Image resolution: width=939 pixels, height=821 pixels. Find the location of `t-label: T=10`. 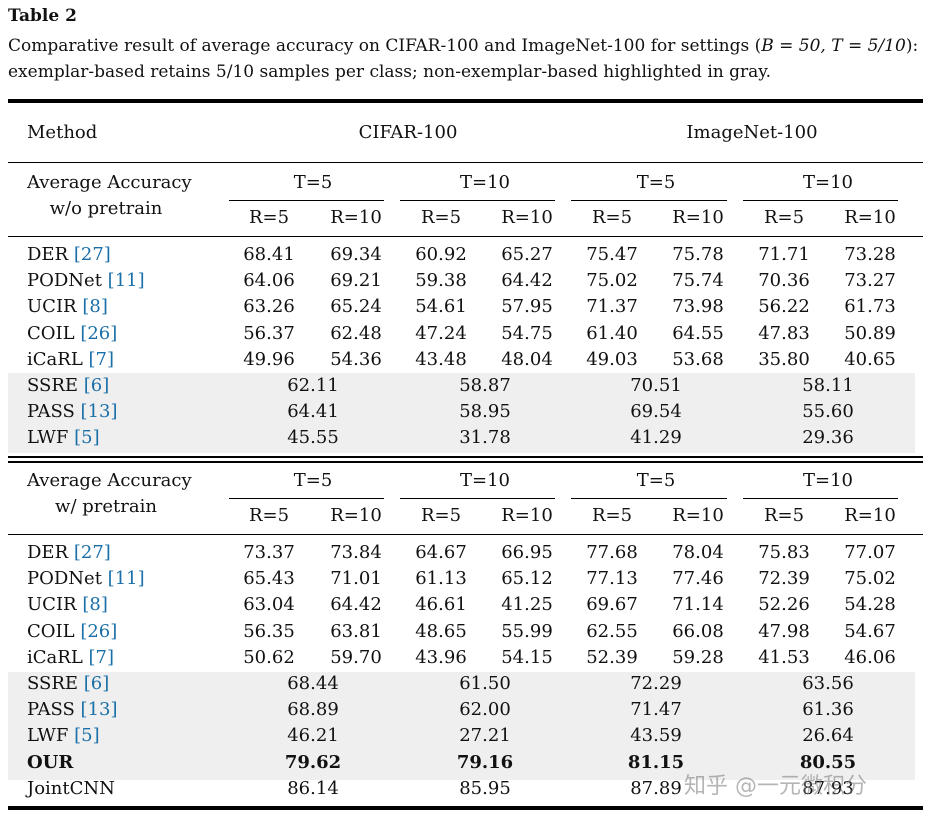

t-label: T=10 is located at coordinates (828, 480).